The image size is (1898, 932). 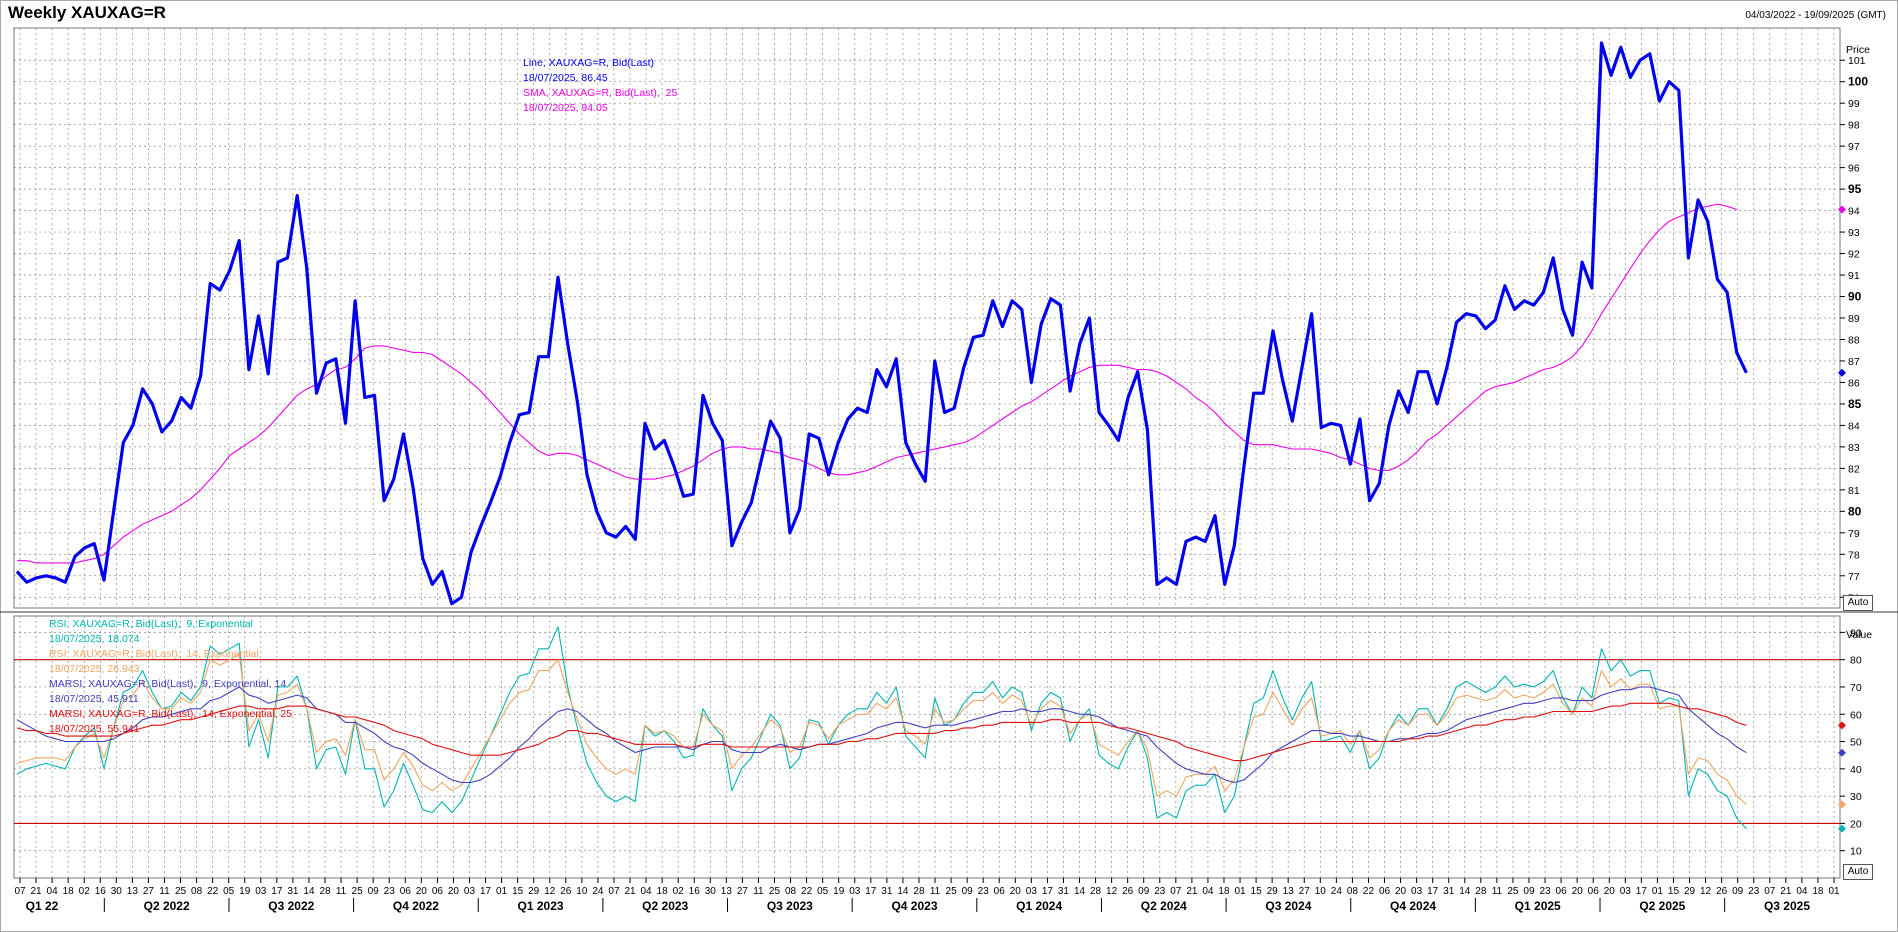 What do you see at coordinates (1856, 770) in the screenshot?
I see `osc-y-tick-label: 40` at bounding box center [1856, 770].